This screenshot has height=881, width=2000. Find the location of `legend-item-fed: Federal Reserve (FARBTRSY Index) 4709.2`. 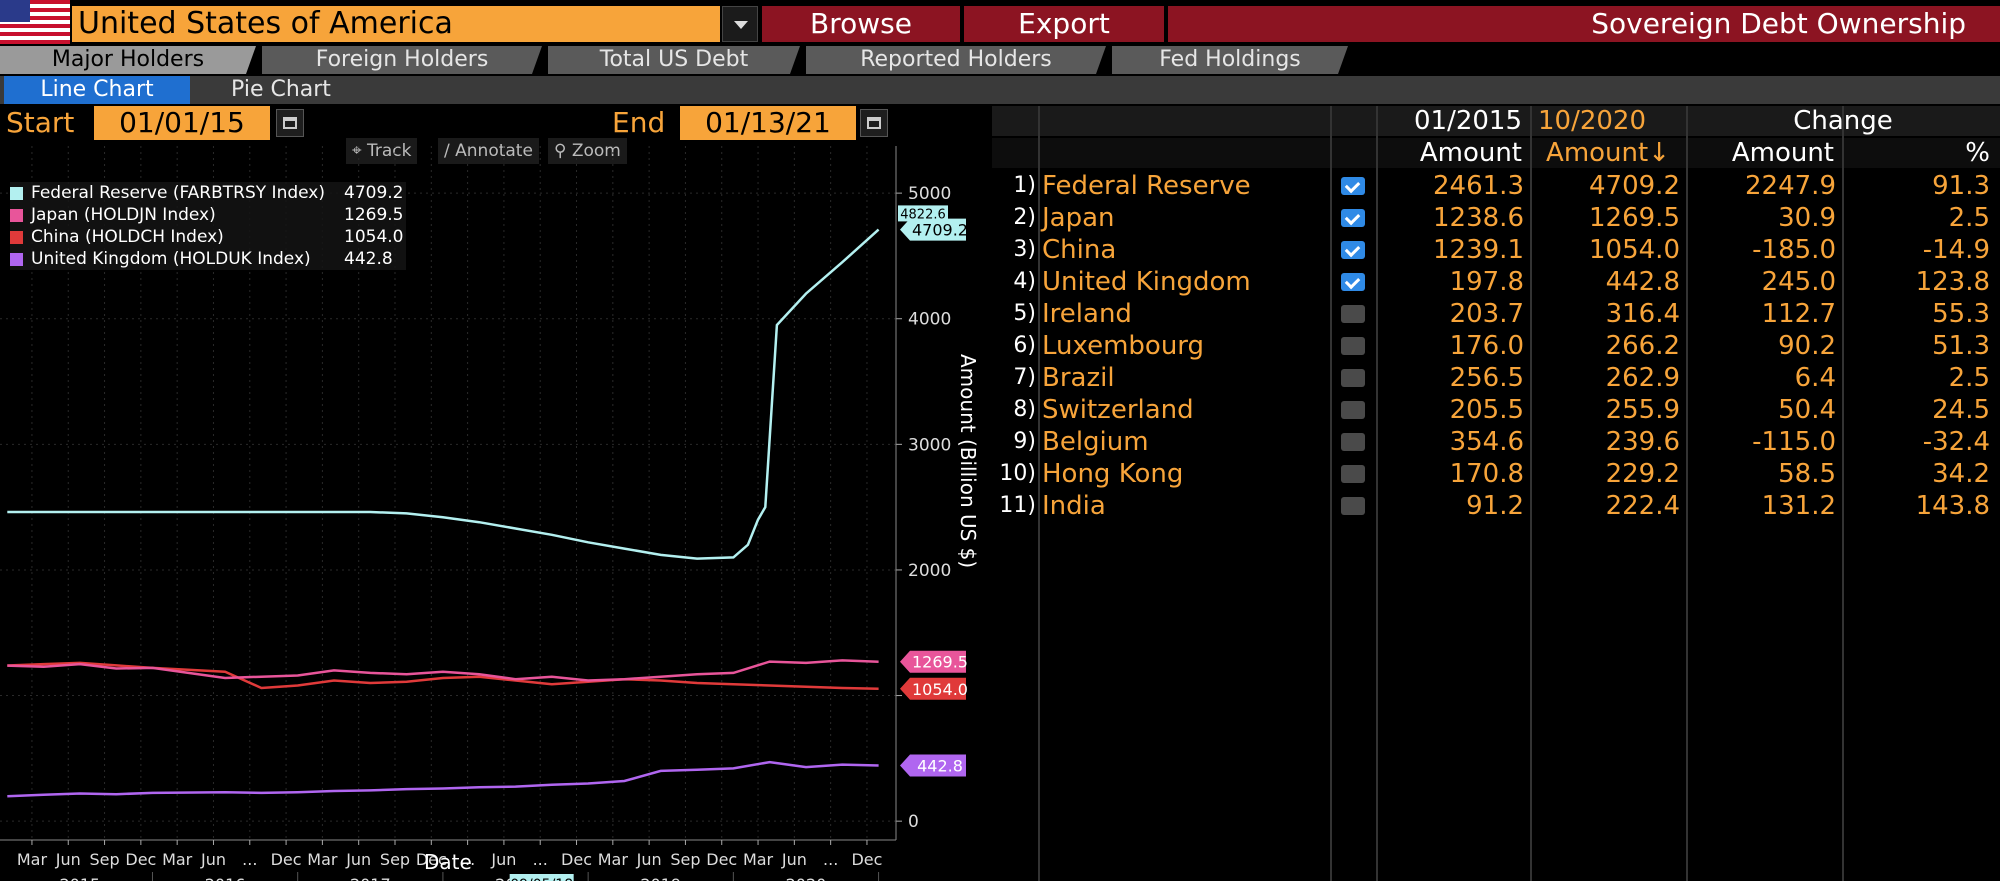

legend-item-fed: Federal Reserve (FARBTRSY Index) 4709.2 is located at coordinates (208, 193).